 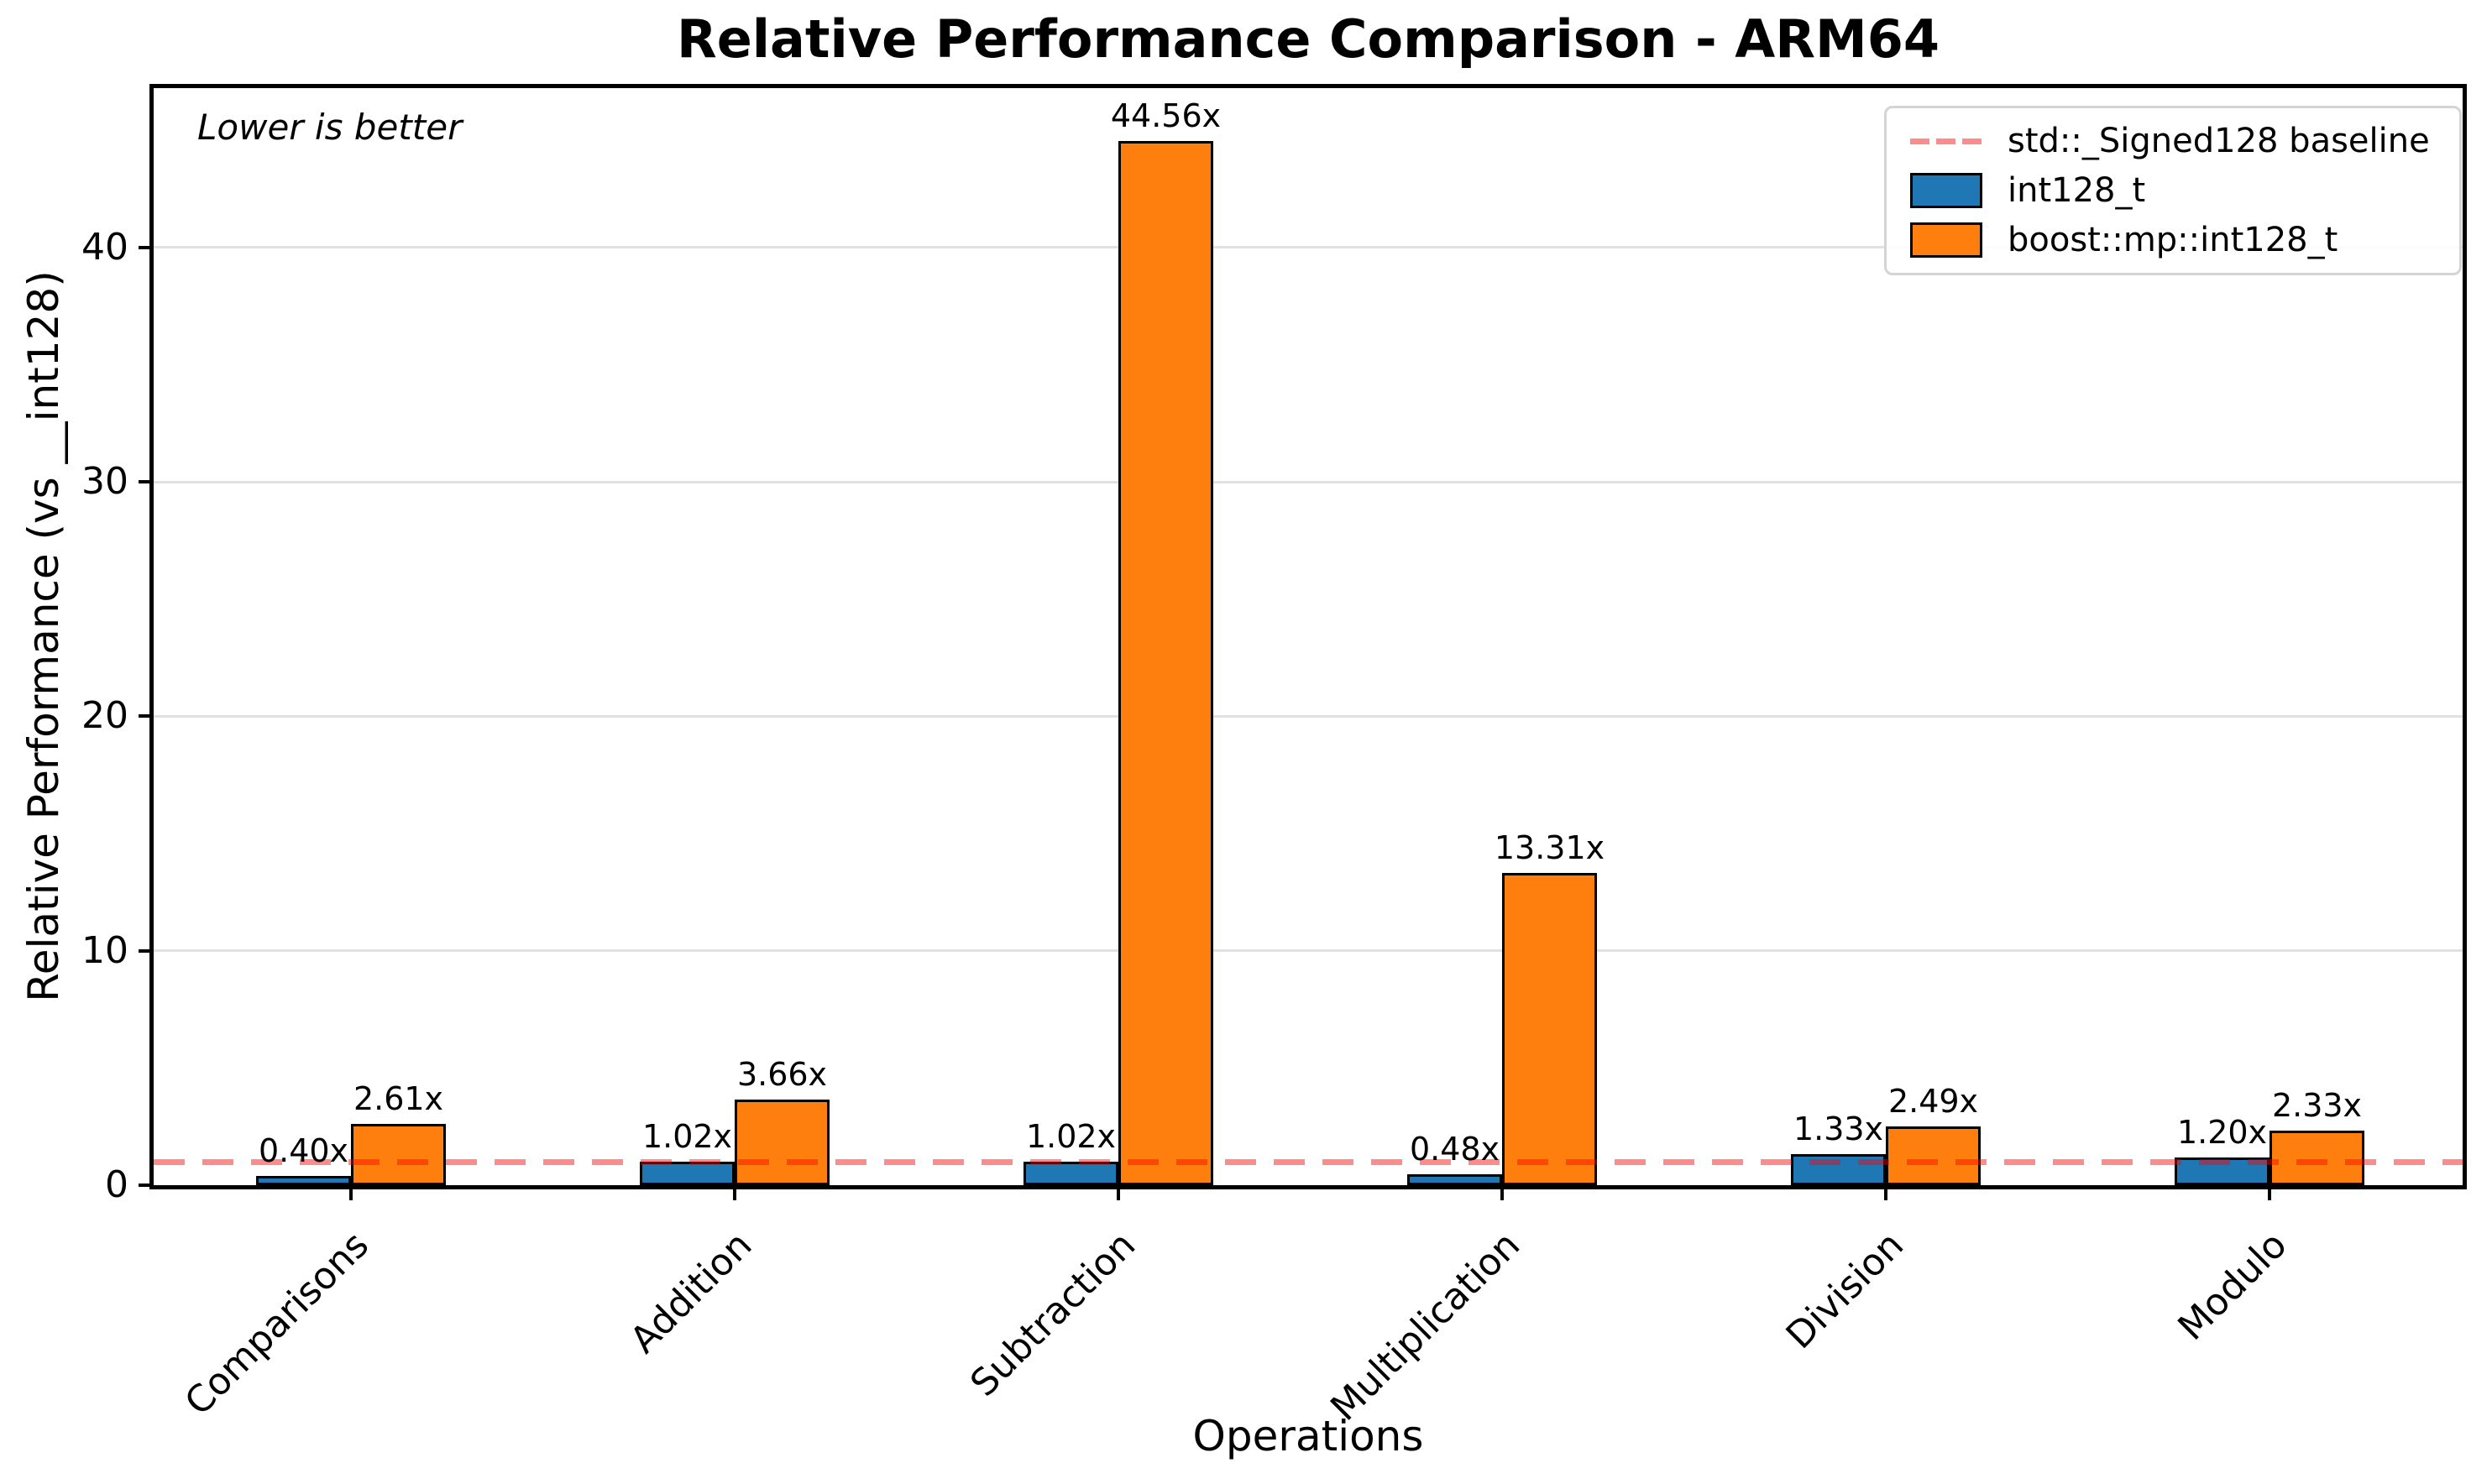 I want to click on int128-swatch-icon, so click(x=1946, y=190).